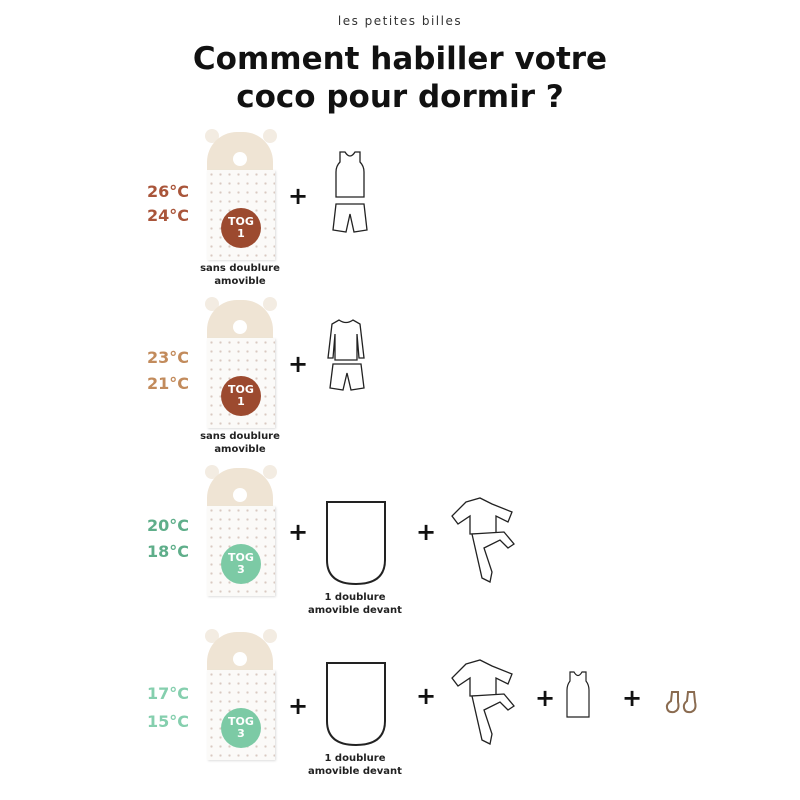 The height and width of the screenshot is (800, 800). What do you see at coordinates (346, 340) in the screenshot?
I see `long-sleeve-top-icon` at bounding box center [346, 340].